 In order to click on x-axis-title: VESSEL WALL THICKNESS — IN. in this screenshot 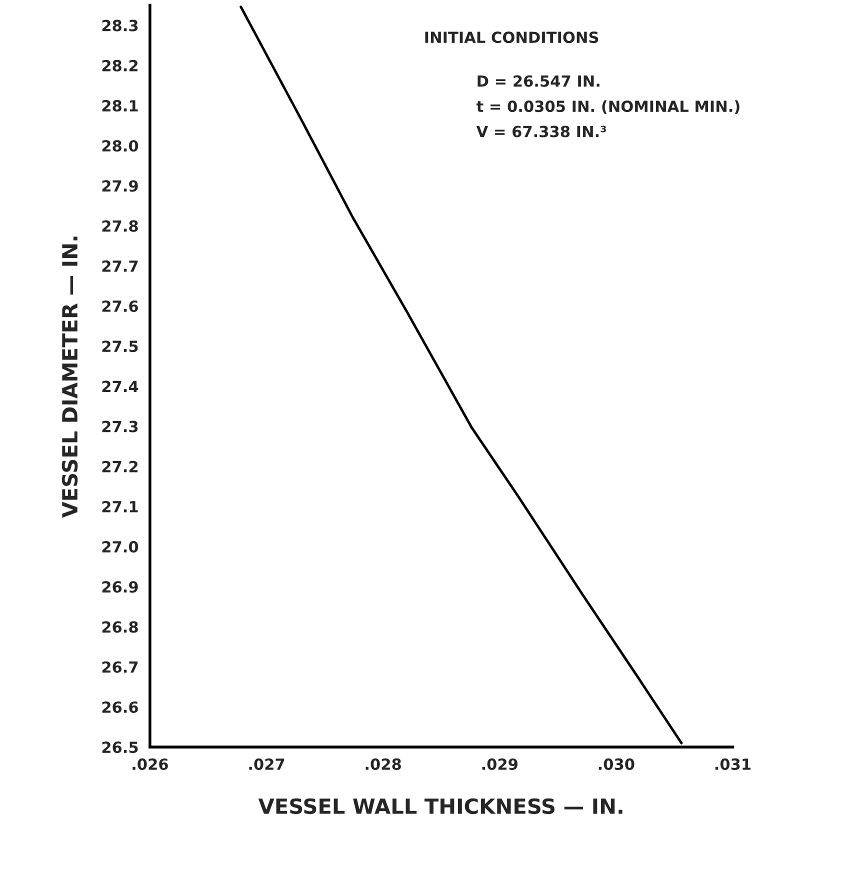, I will do `click(440, 806)`.